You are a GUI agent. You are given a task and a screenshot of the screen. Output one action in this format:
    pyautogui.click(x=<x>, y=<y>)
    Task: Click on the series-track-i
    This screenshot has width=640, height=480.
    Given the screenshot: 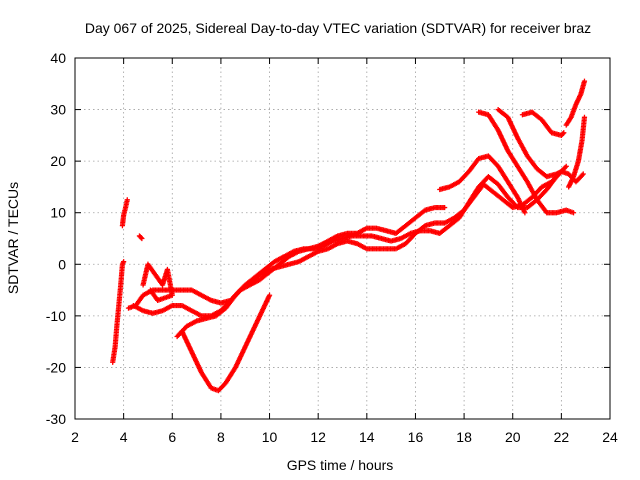 What is the action you would take?
    pyautogui.click(x=526, y=162)
    